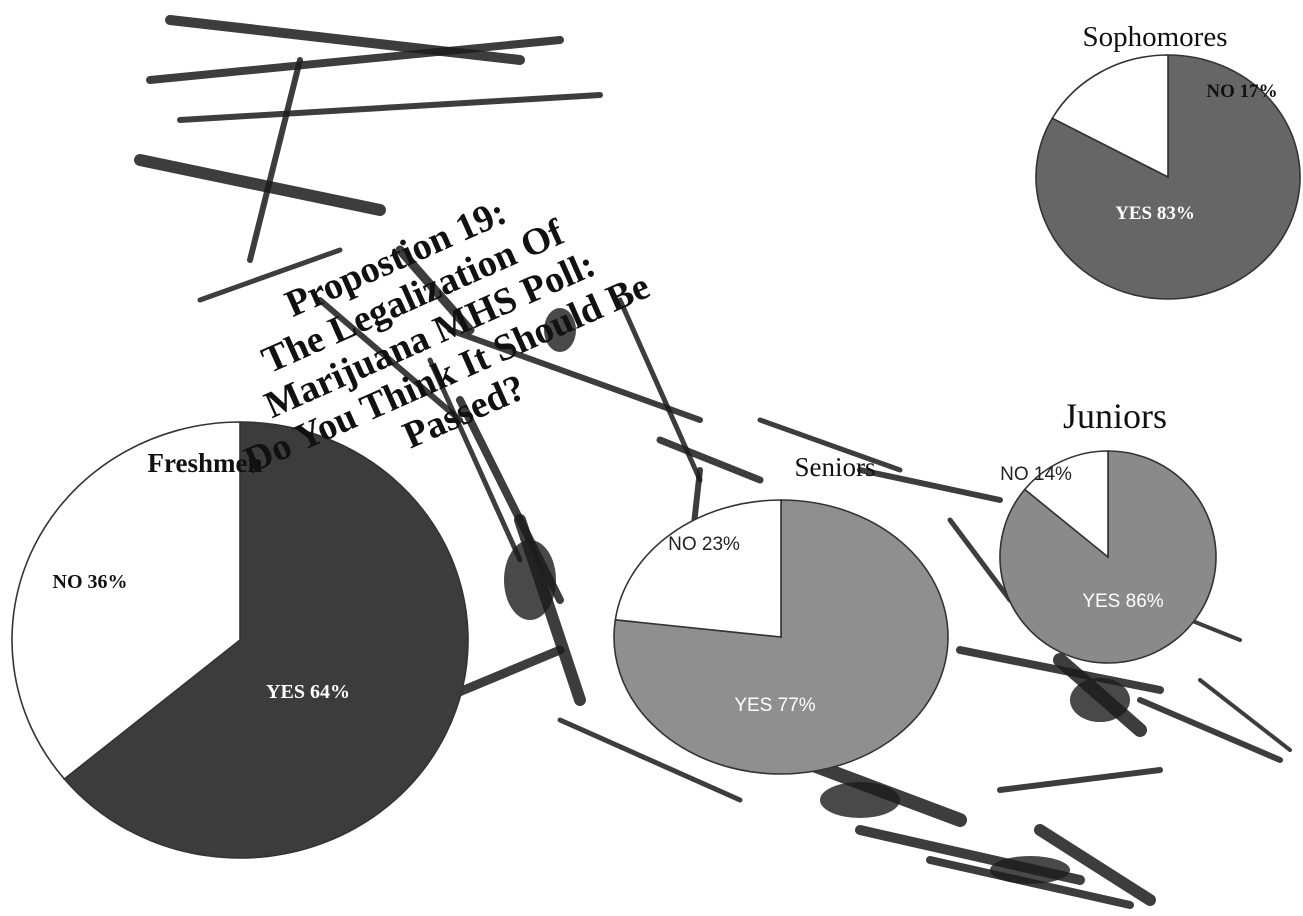 The width and height of the screenshot is (1303, 916). Describe the element at coordinates (1036, 474) in the screenshot. I see `data-label-no: NO 14%` at that location.